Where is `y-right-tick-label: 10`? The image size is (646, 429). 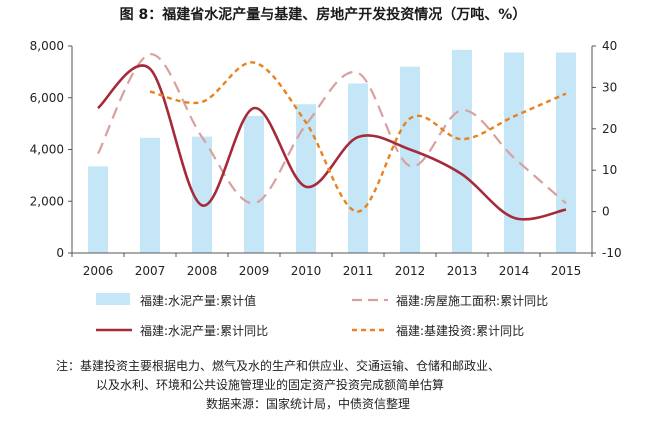 y-right-tick-label: 10 is located at coordinates (609, 170).